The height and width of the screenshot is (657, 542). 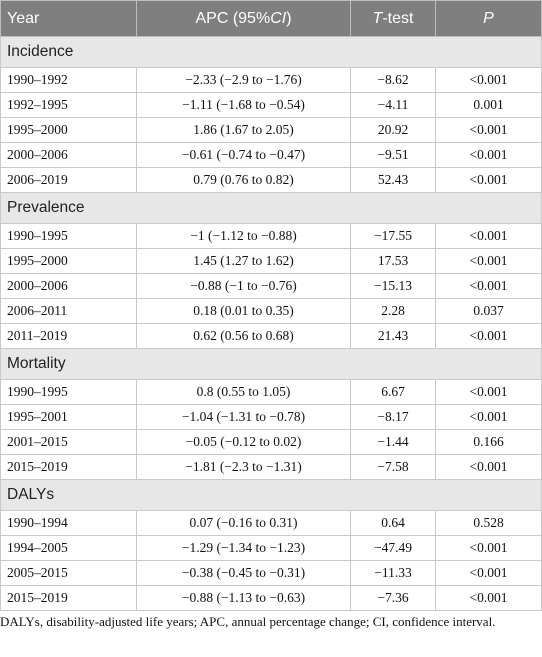 I want to click on section-title: Mortality, so click(x=271, y=364).